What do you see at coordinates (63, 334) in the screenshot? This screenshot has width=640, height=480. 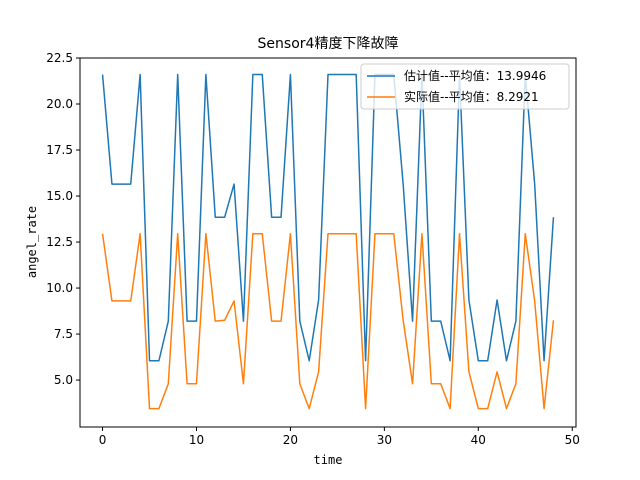 I see `y-tick-label: 7.5` at bounding box center [63, 334].